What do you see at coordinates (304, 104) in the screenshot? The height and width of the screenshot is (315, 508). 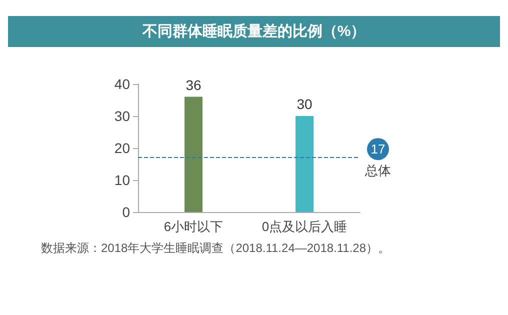 I see `data-label: 30` at bounding box center [304, 104].